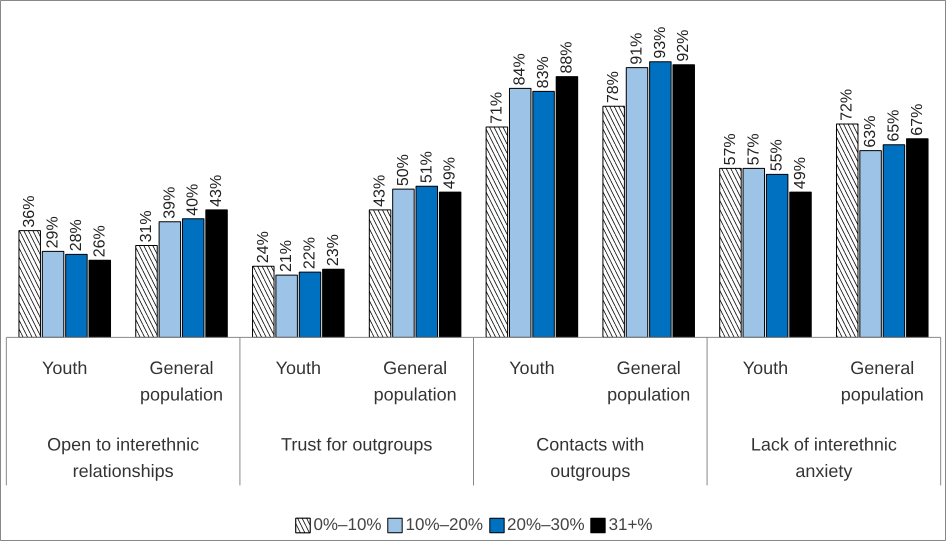 This screenshot has width=946, height=541. What do you see at coordinates (630, 525) in the screenshot?
I see `legend-label: 31+%` at bounding box center [630, 525].